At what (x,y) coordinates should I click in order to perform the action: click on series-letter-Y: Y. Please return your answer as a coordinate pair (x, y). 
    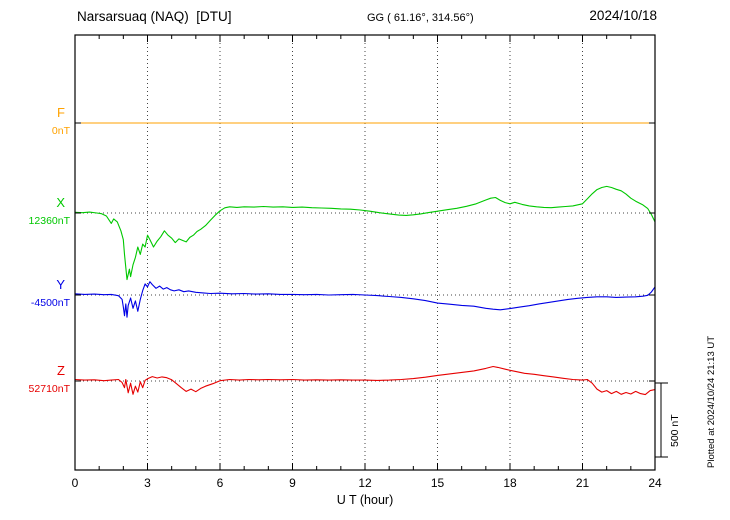
    Looking at the image, I should click on (60, 284).